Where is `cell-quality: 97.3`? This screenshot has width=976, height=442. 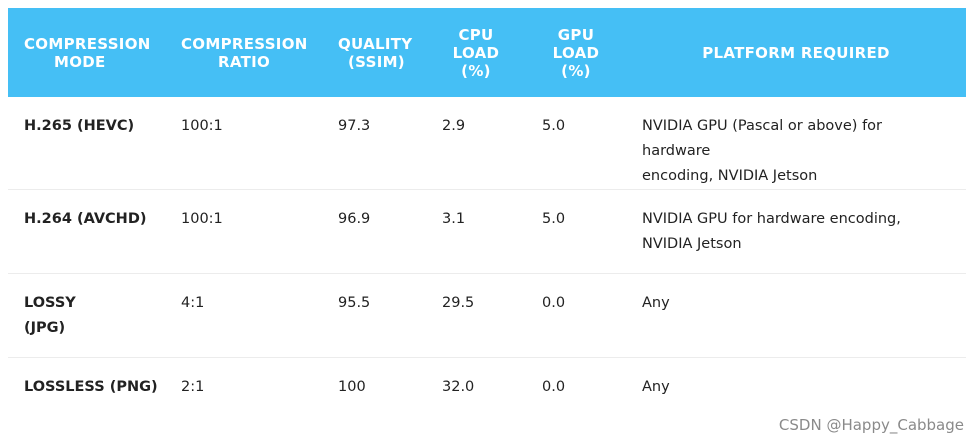 cell-quality: 97.3 is located at coordinates (354, 126).